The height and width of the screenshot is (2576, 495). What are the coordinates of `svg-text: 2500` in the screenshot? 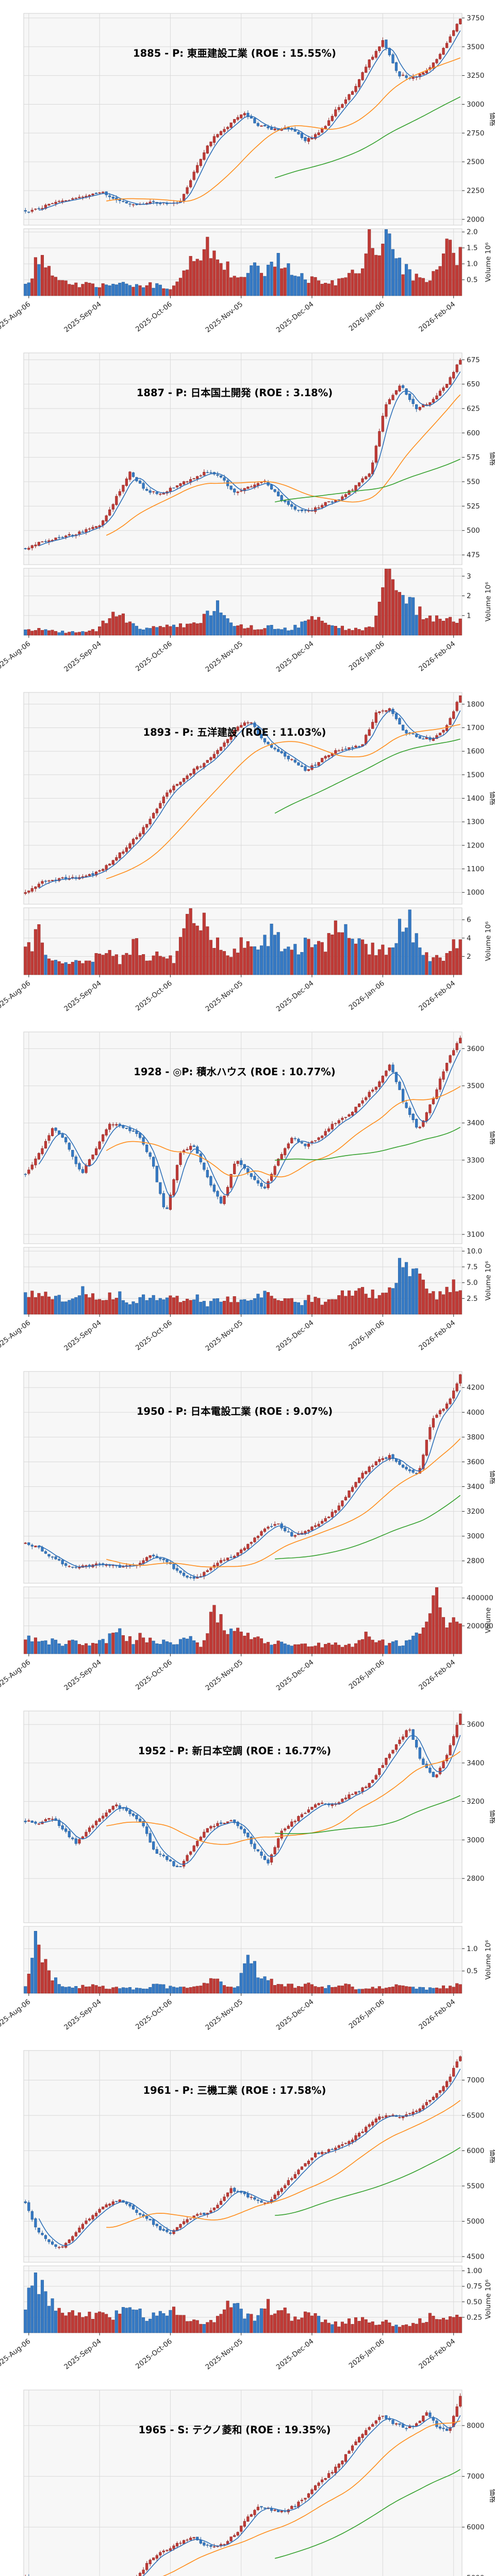 It's located at (476, 162).